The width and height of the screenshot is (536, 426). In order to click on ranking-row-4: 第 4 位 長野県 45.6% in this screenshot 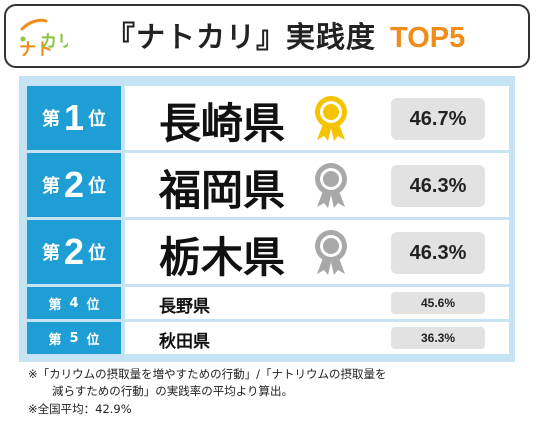, I will do `click(268, 303)`.